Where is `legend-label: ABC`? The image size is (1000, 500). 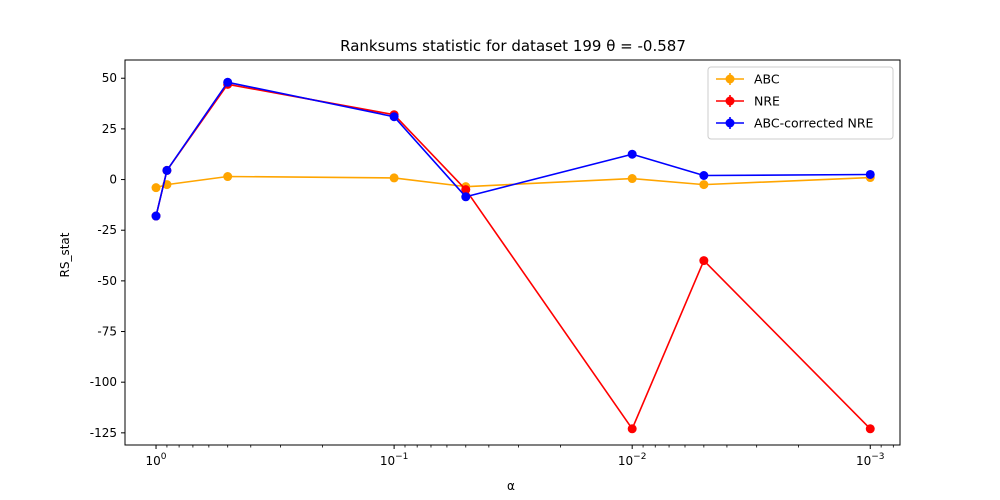 legend-label: ABC is located at coordinates (767, 79).